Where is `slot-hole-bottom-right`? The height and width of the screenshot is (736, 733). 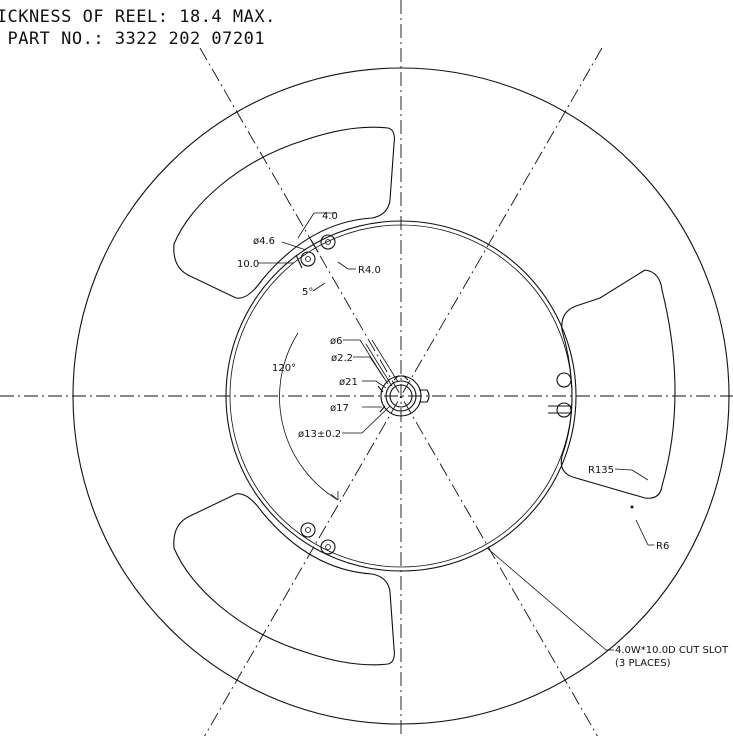 slot-hole-bottom-right is located at coordinates (328, 547).